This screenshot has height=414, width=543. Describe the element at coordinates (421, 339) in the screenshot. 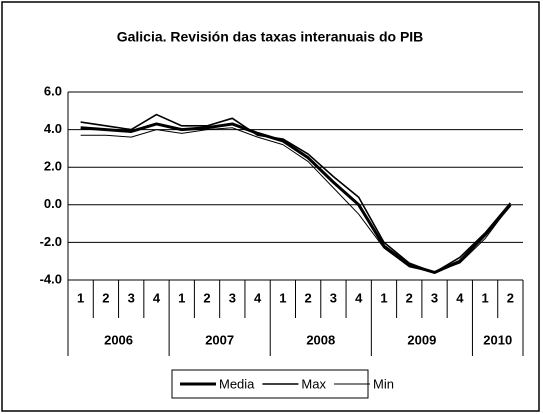

I see `x-group-label: 2009` at that location.